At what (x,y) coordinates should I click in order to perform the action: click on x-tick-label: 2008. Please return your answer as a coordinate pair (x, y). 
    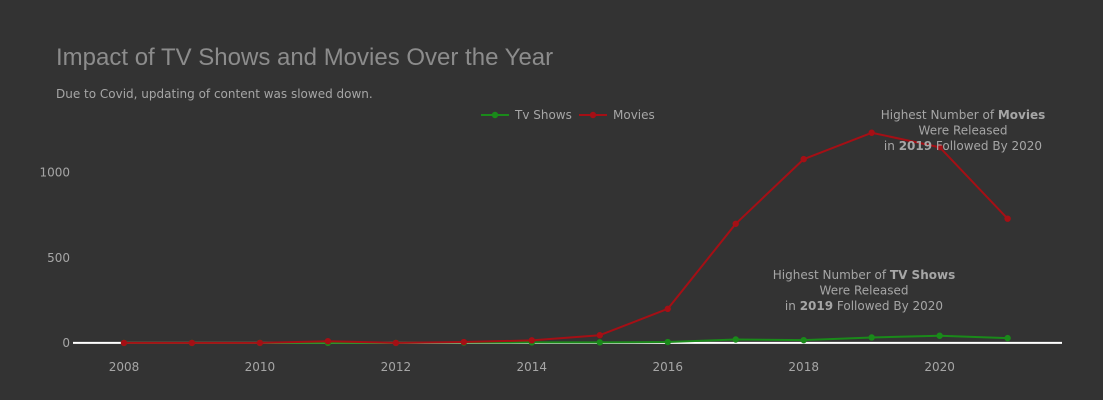
    Looking at the image, I should click on (124, 367).